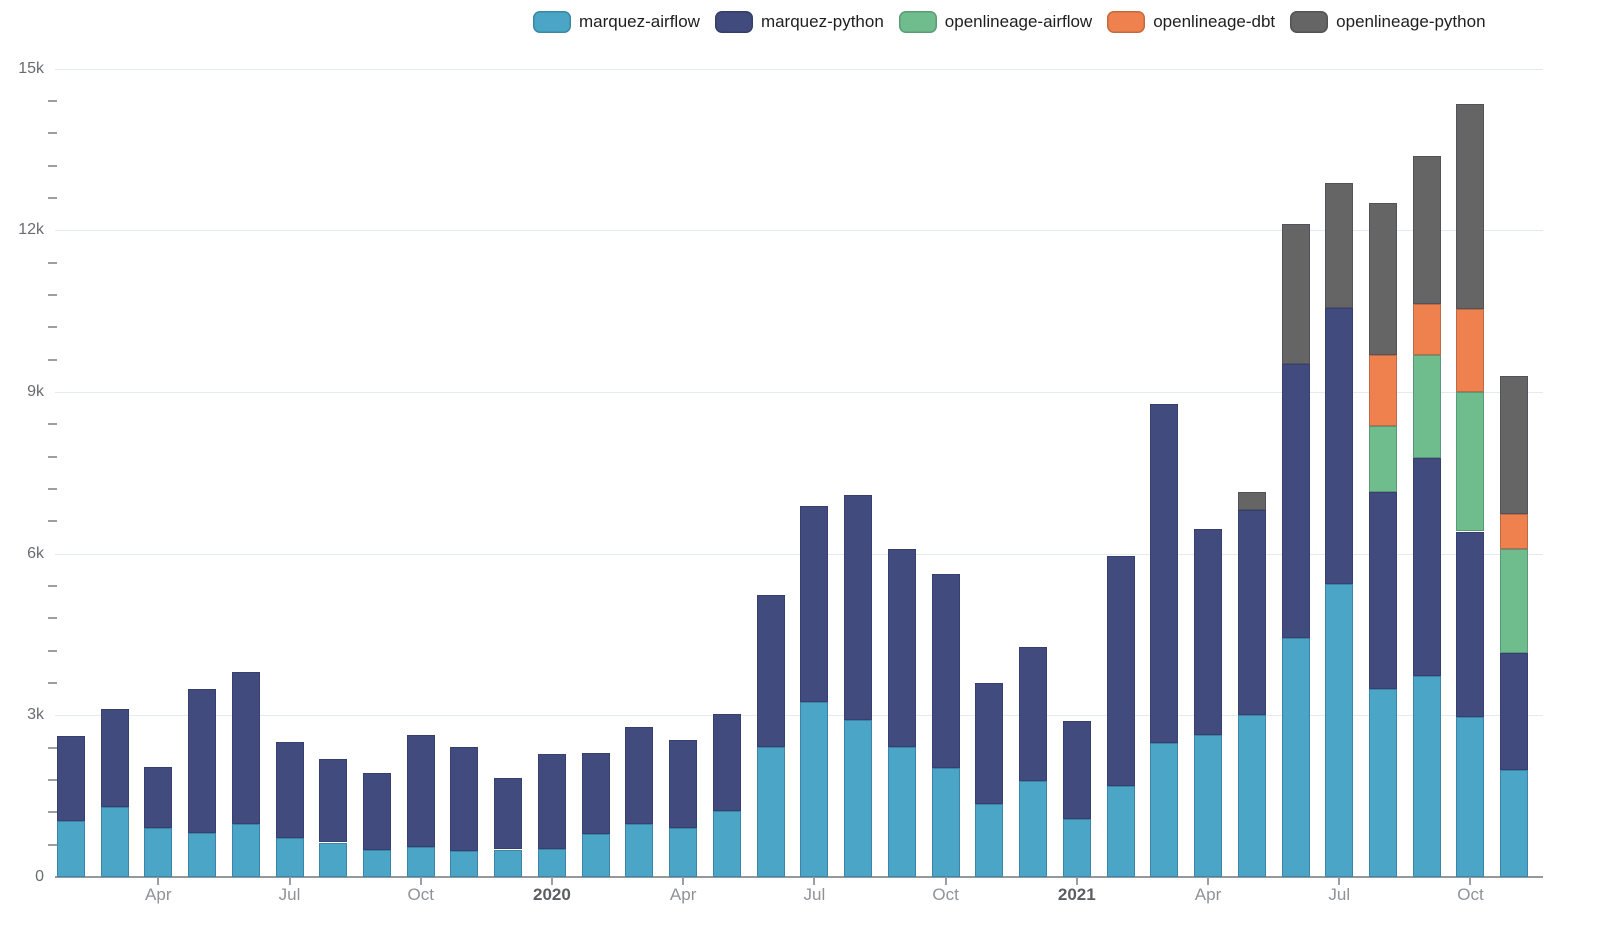 This screenshot has width=1600, height=933. What do you see at coordinates (799, 22) in the screenshot?
I see `legend-item-marquez-python: marquez-python` at bounding box center [799, 22].